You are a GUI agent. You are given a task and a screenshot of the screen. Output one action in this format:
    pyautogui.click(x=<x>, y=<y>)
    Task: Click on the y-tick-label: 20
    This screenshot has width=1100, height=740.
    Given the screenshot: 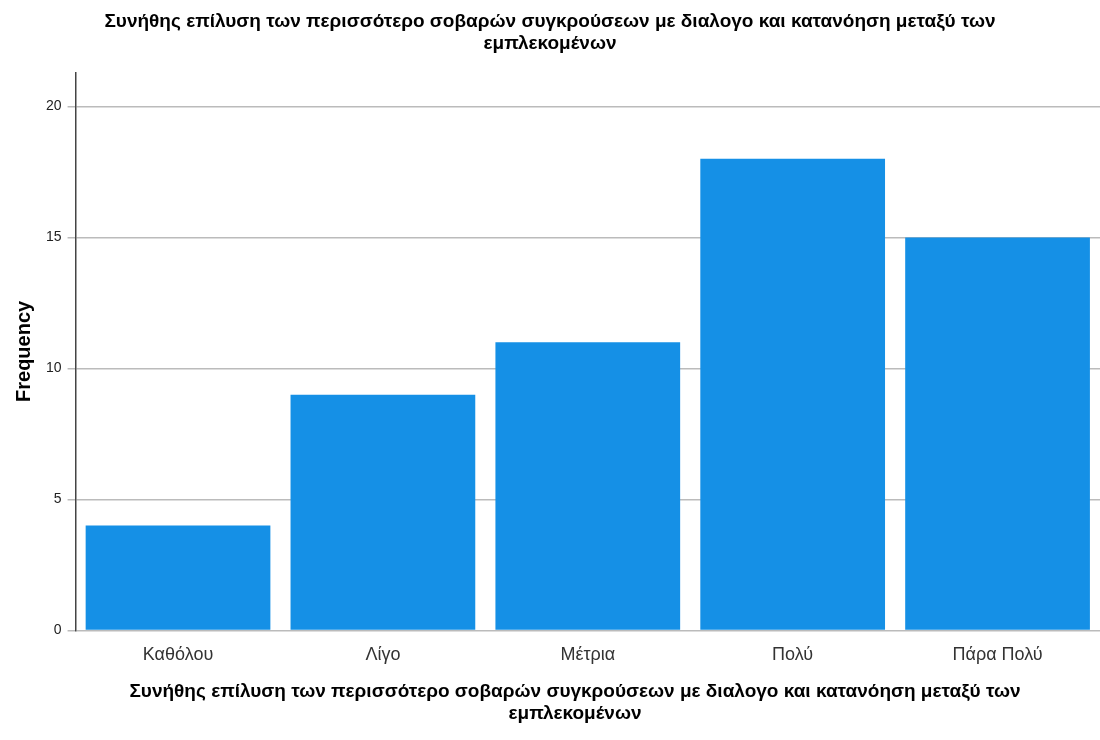 What is the action you would take?
    pyautogui.click(x=53, y=105)
    